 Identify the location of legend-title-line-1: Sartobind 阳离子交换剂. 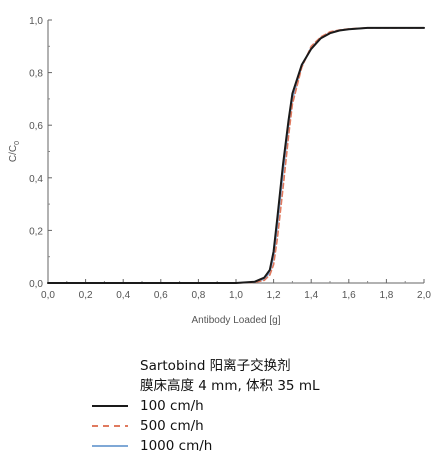
(215, 366).